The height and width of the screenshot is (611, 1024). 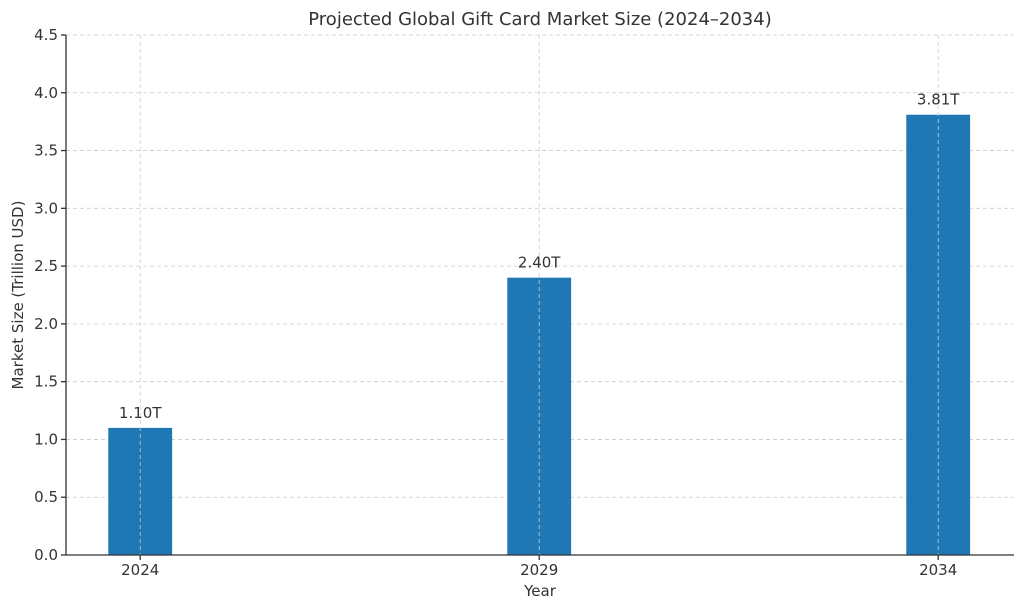 I want to click on x-axis-label: Year, so click(x=540, y=591).